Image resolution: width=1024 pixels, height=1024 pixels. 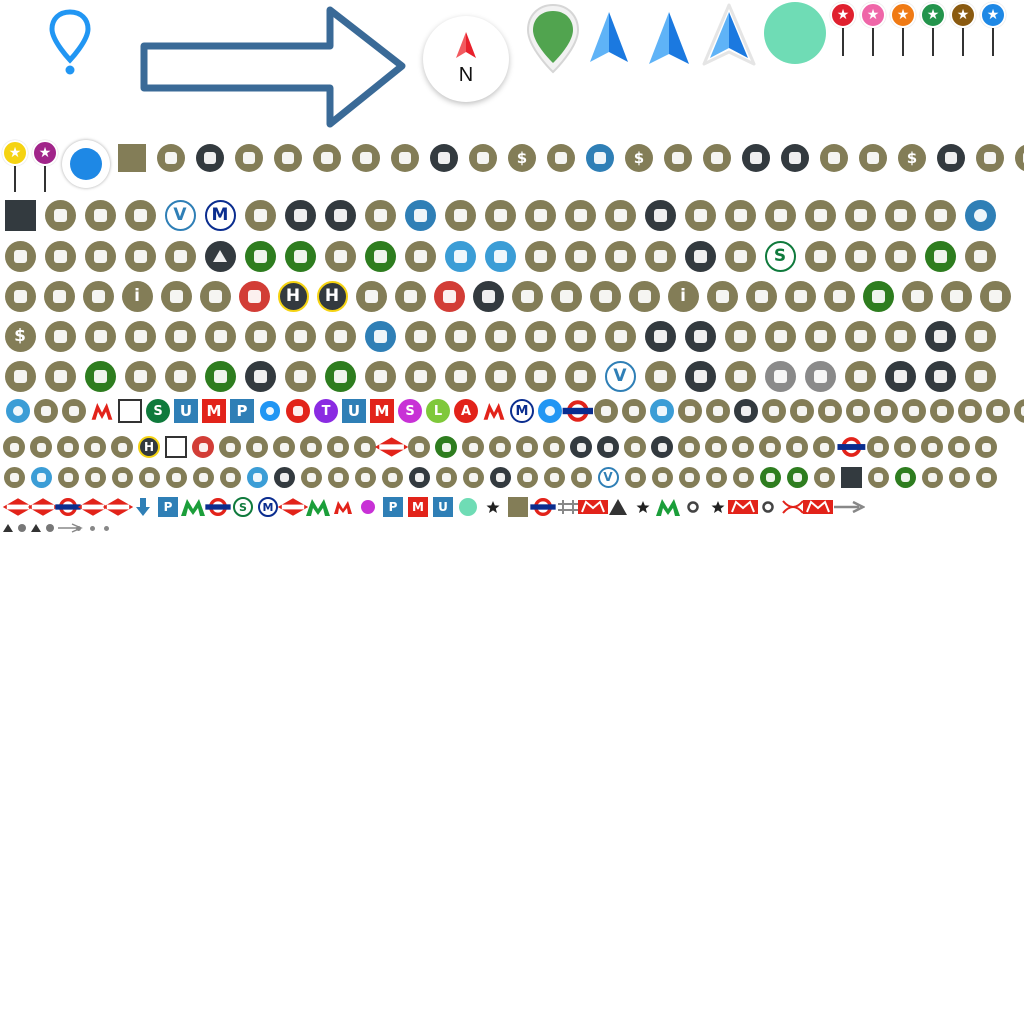 I want to click on s-bahn-icon: S, so click(x=243, y=507).